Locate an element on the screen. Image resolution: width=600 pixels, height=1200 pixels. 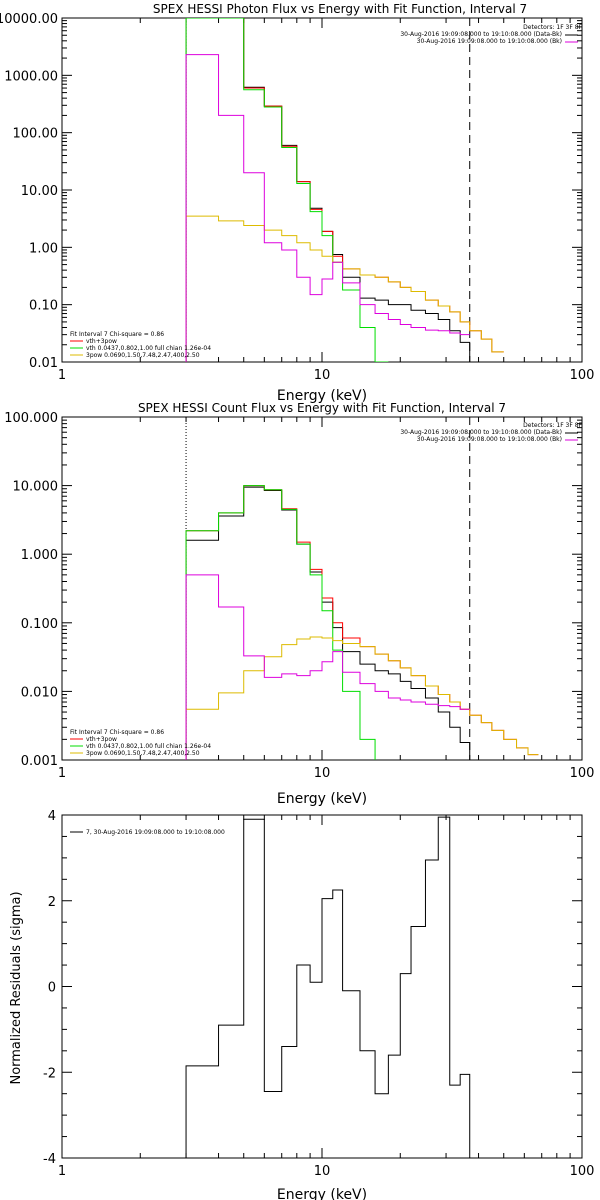
panel1-xlabel: Energy (keV) is located at coordinates (322, 396).